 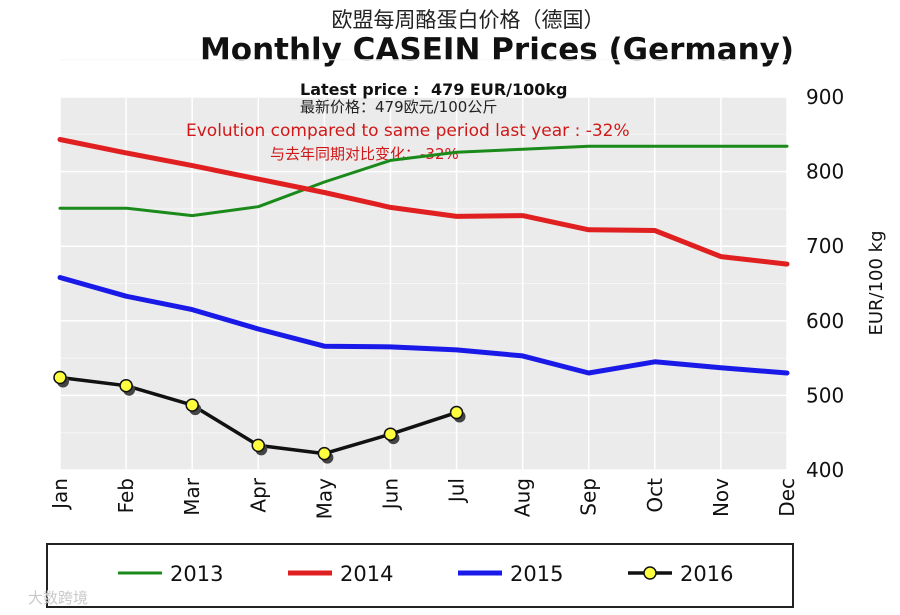 What do you see at coordinates (192, 496) in the screenshot?
I see `x-tick-label: Mar` at bounding box center [192, 496].